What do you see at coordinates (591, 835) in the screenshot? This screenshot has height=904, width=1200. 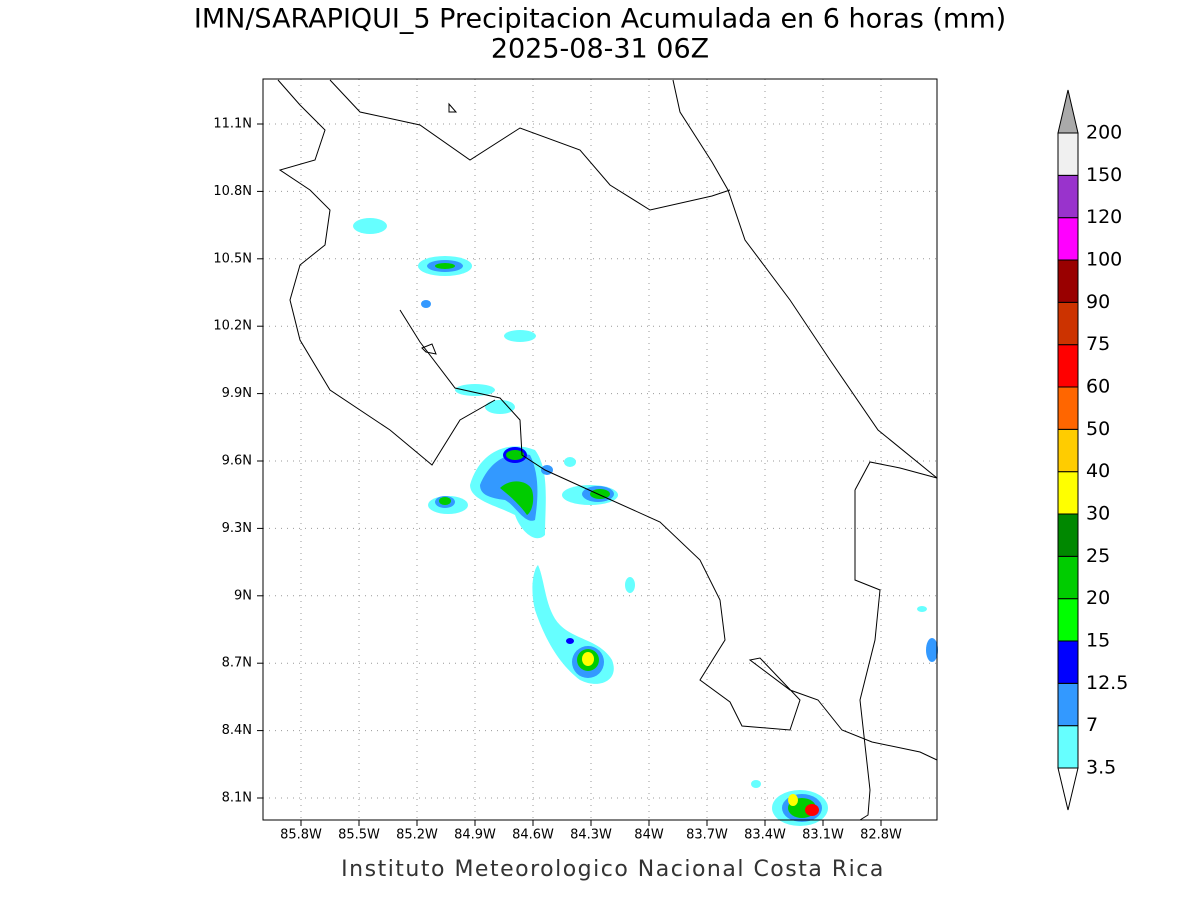 I see `x-tick-label: 84.3W` at bounding box center [591, 835].